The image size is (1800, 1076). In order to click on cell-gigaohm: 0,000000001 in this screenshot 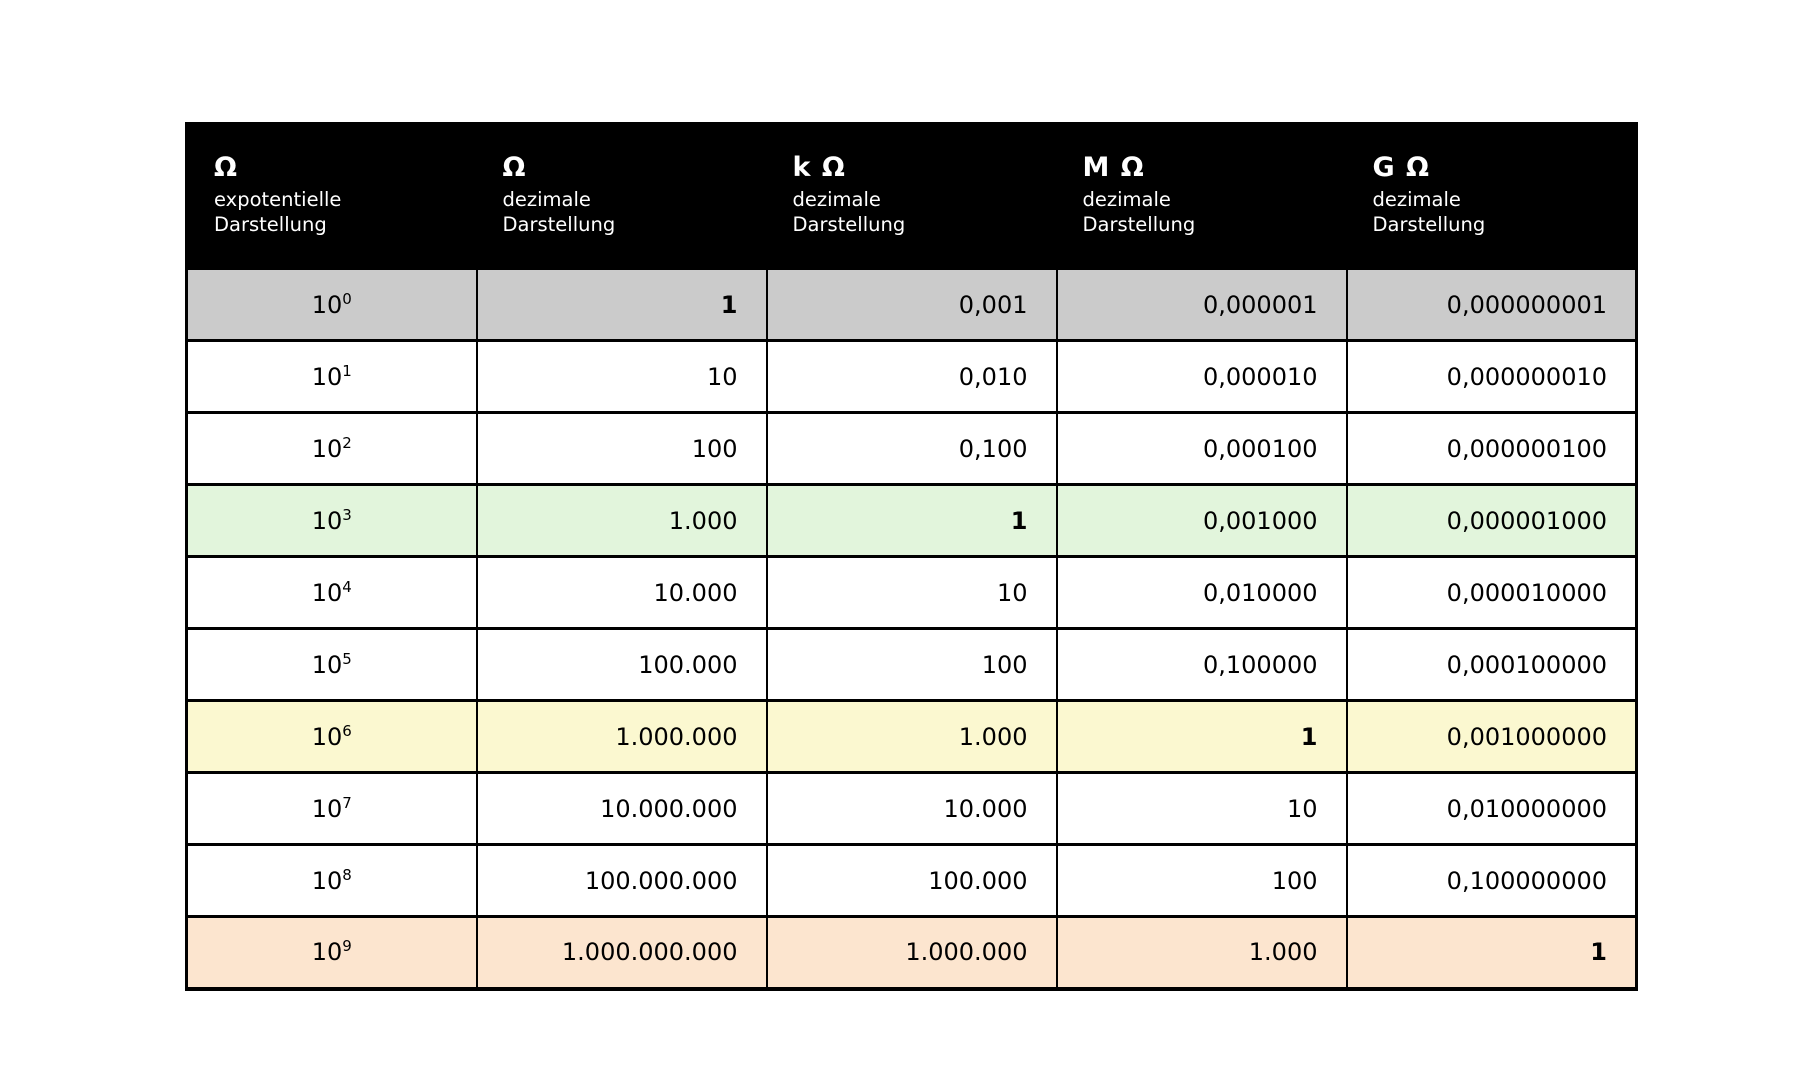, I will do `click(1491, 304)`.